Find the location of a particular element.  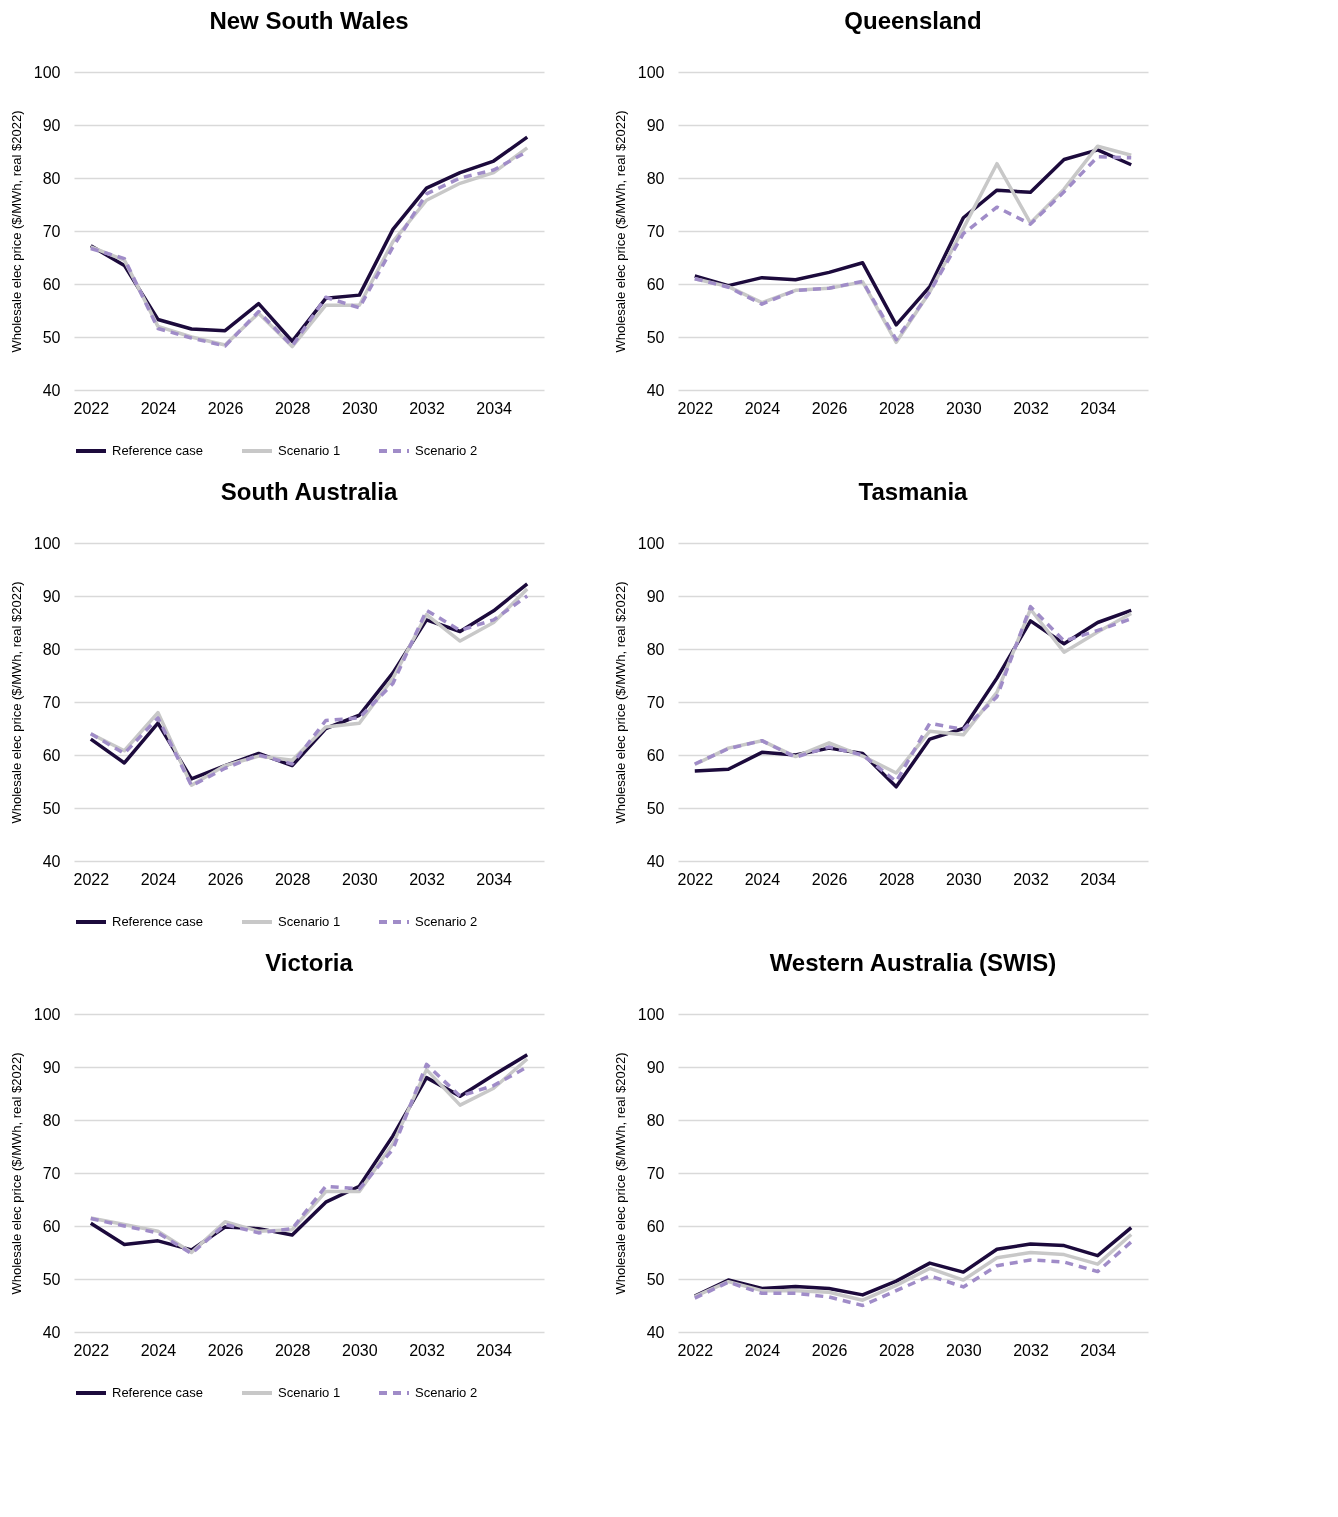

chart-title: Queensland is located at coordinates (913, 20).